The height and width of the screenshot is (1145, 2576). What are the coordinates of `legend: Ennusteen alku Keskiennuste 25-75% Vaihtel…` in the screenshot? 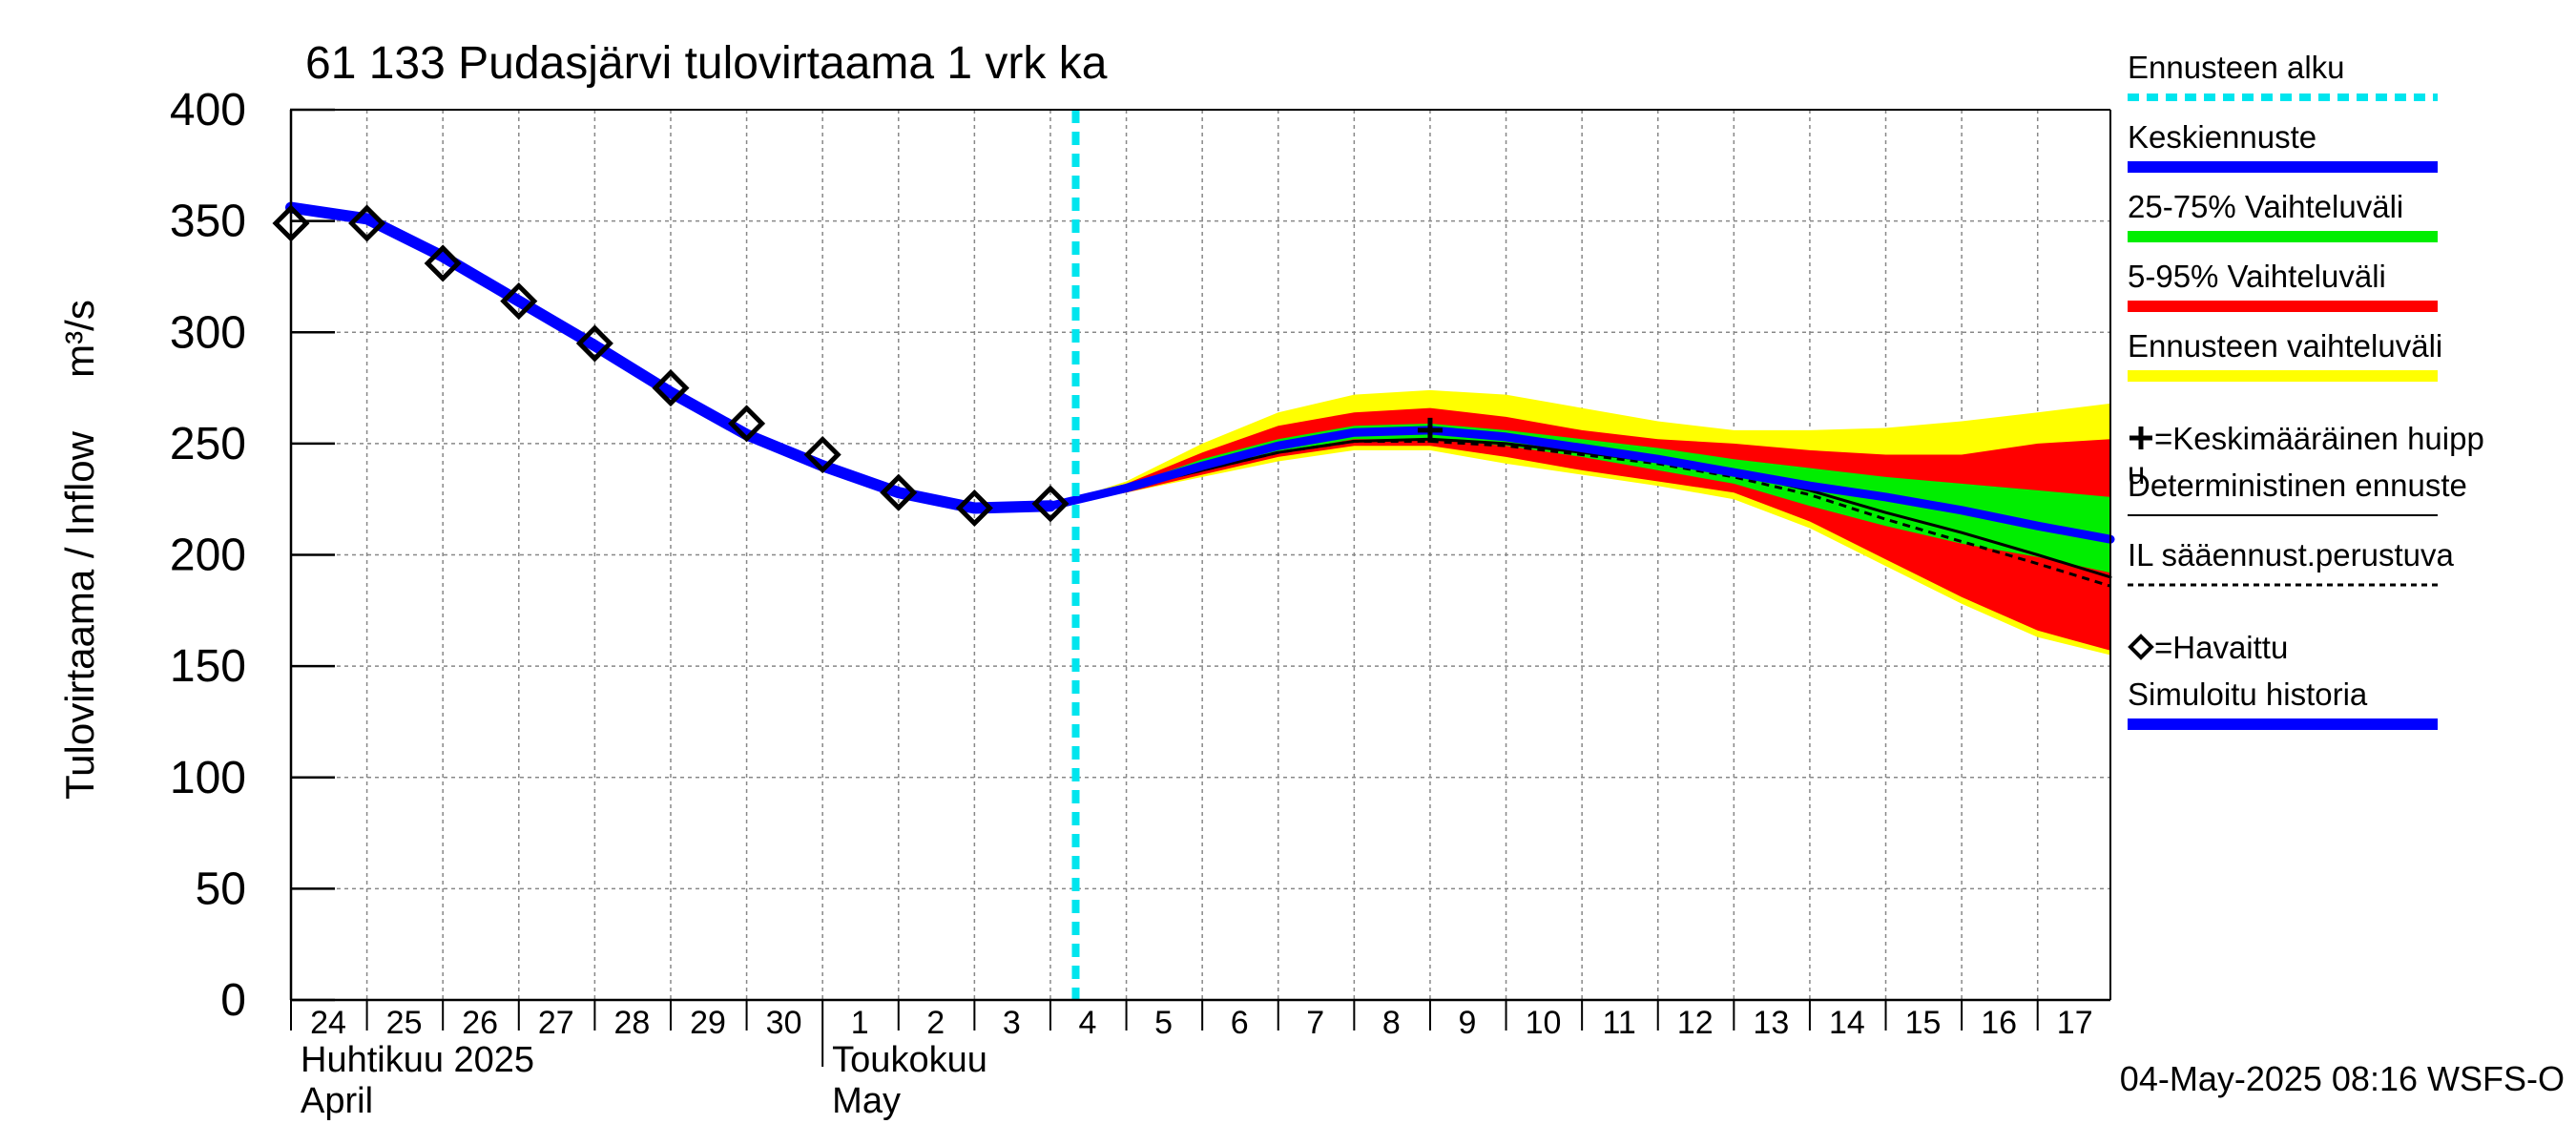 It's located at (2306, 390).